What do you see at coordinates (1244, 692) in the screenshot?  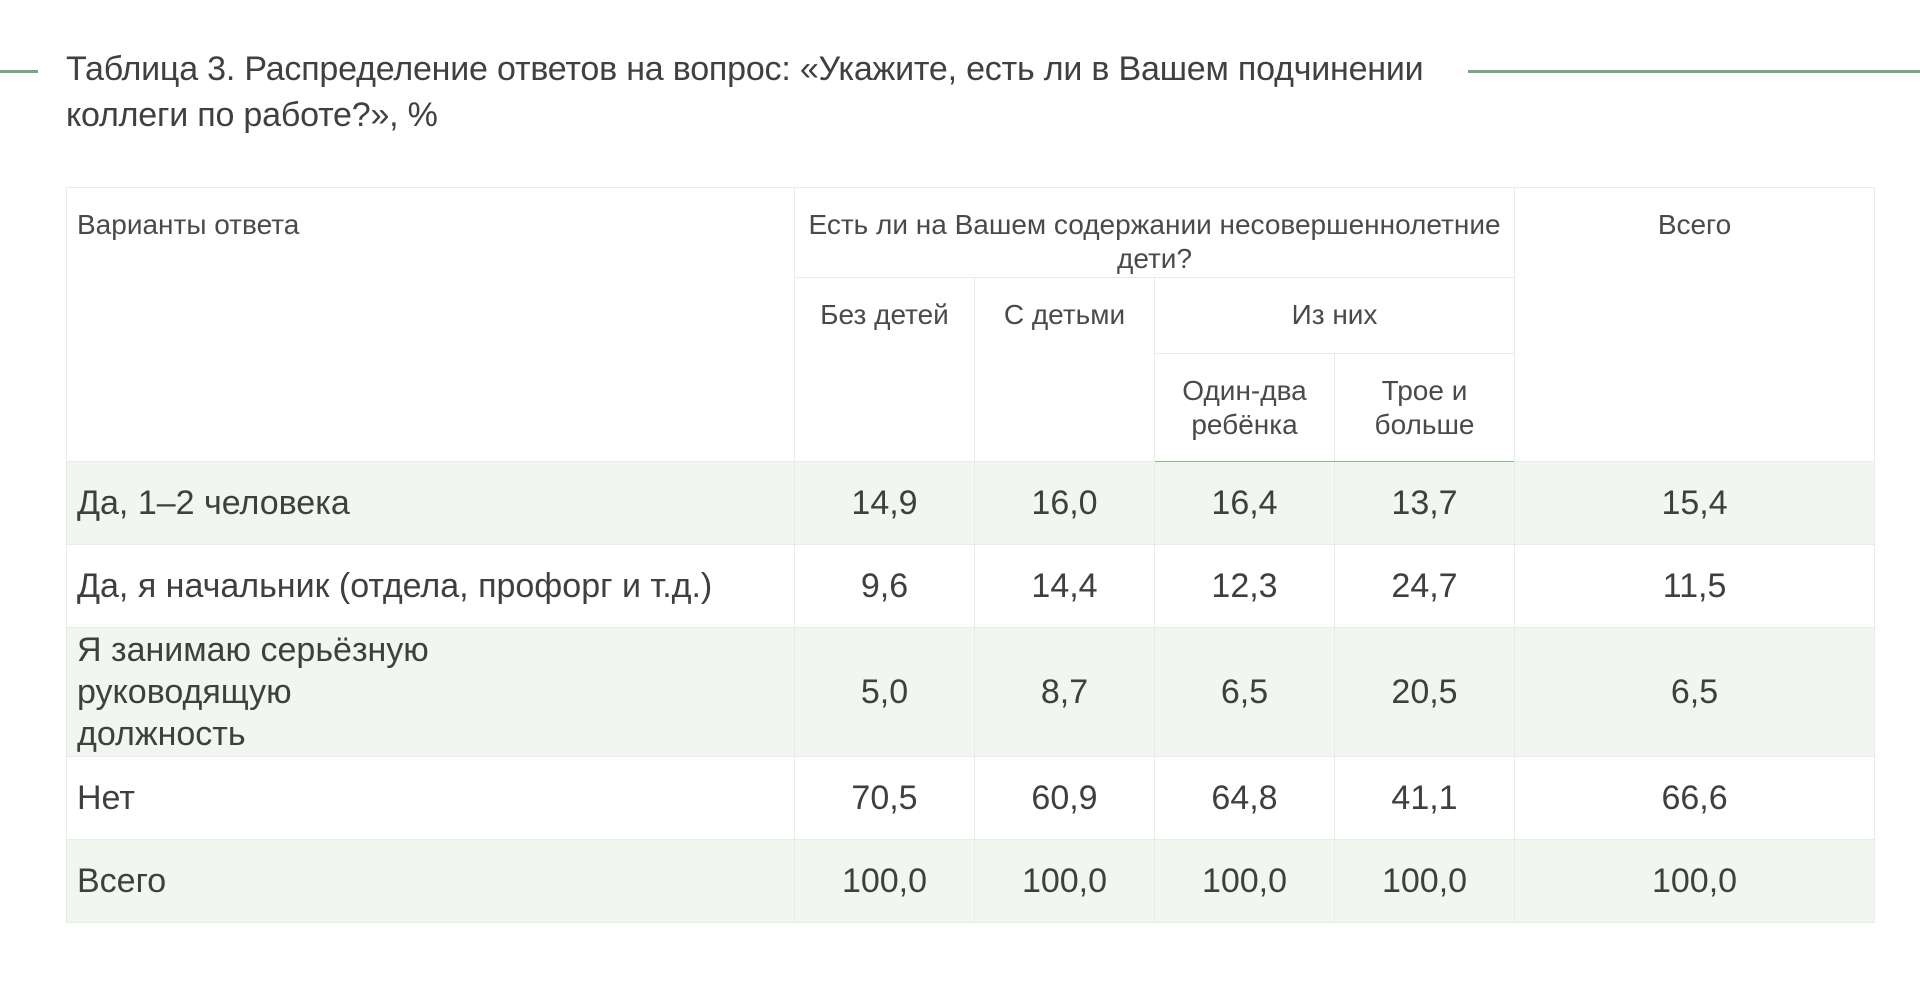 I see `cell-one-two-children: 6,5` at bounding box center [1244, 692].